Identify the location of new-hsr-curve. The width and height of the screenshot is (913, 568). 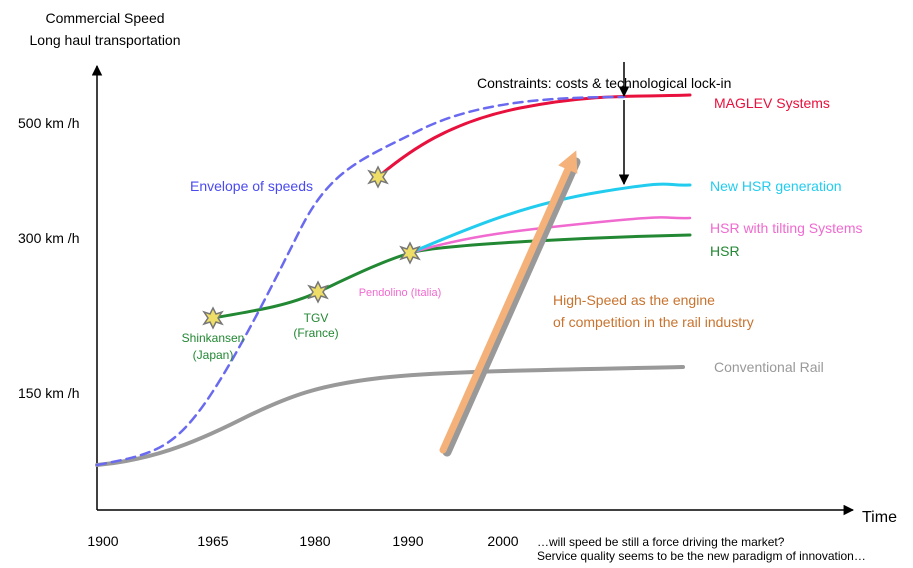
(550, 218).